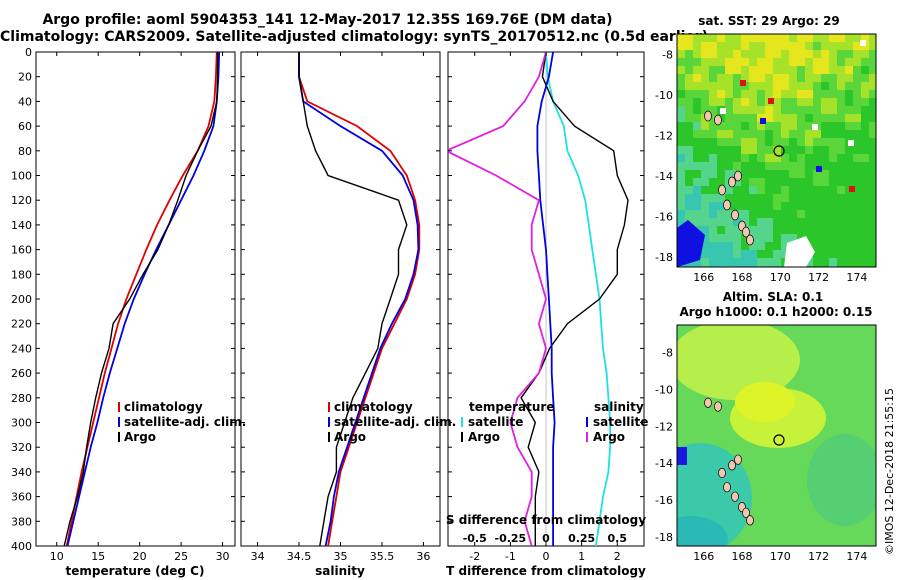 The height and width of the screenshot is (580, 900). I want to click on map-y-tick-label: -16, so click(664, 500).